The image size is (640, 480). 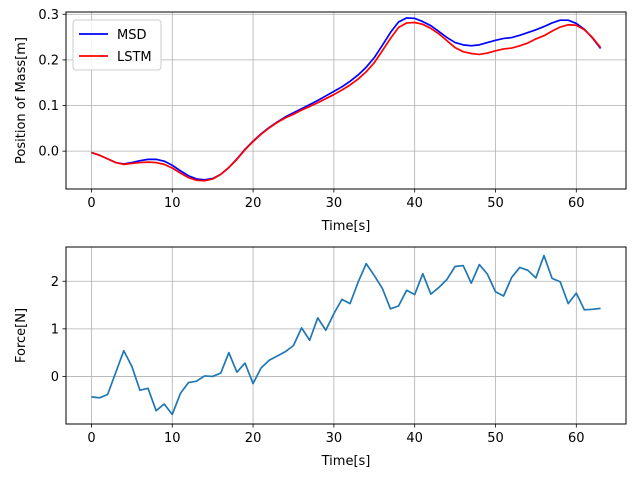 What do you see at coordinates (334, 203) in the screenshot?
I see `position-x-tick-label: 30` at bounding box center [334, 203].